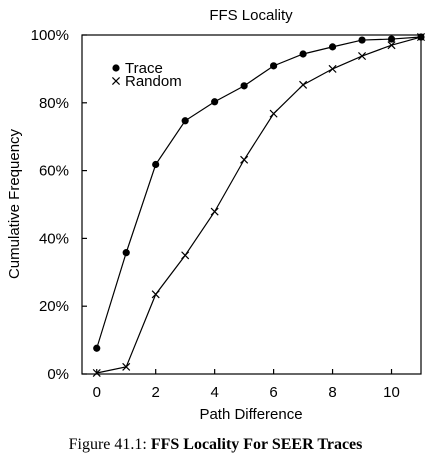 Image resolution: width=431 pixels, height=465 pixels. Describe the element at coordinates (156, 392) in the screenshot. I see `x-tick-label: 2` at that location.